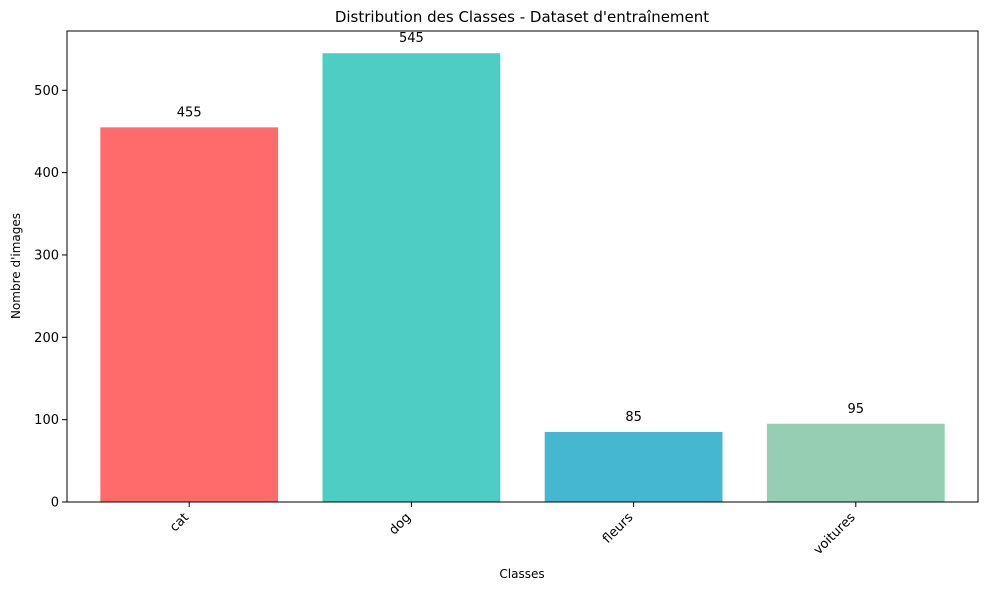  Describe the element at coordinates (16, 266) in the screenshot. I see `y-axis-label: Nombre d'images` at that location.